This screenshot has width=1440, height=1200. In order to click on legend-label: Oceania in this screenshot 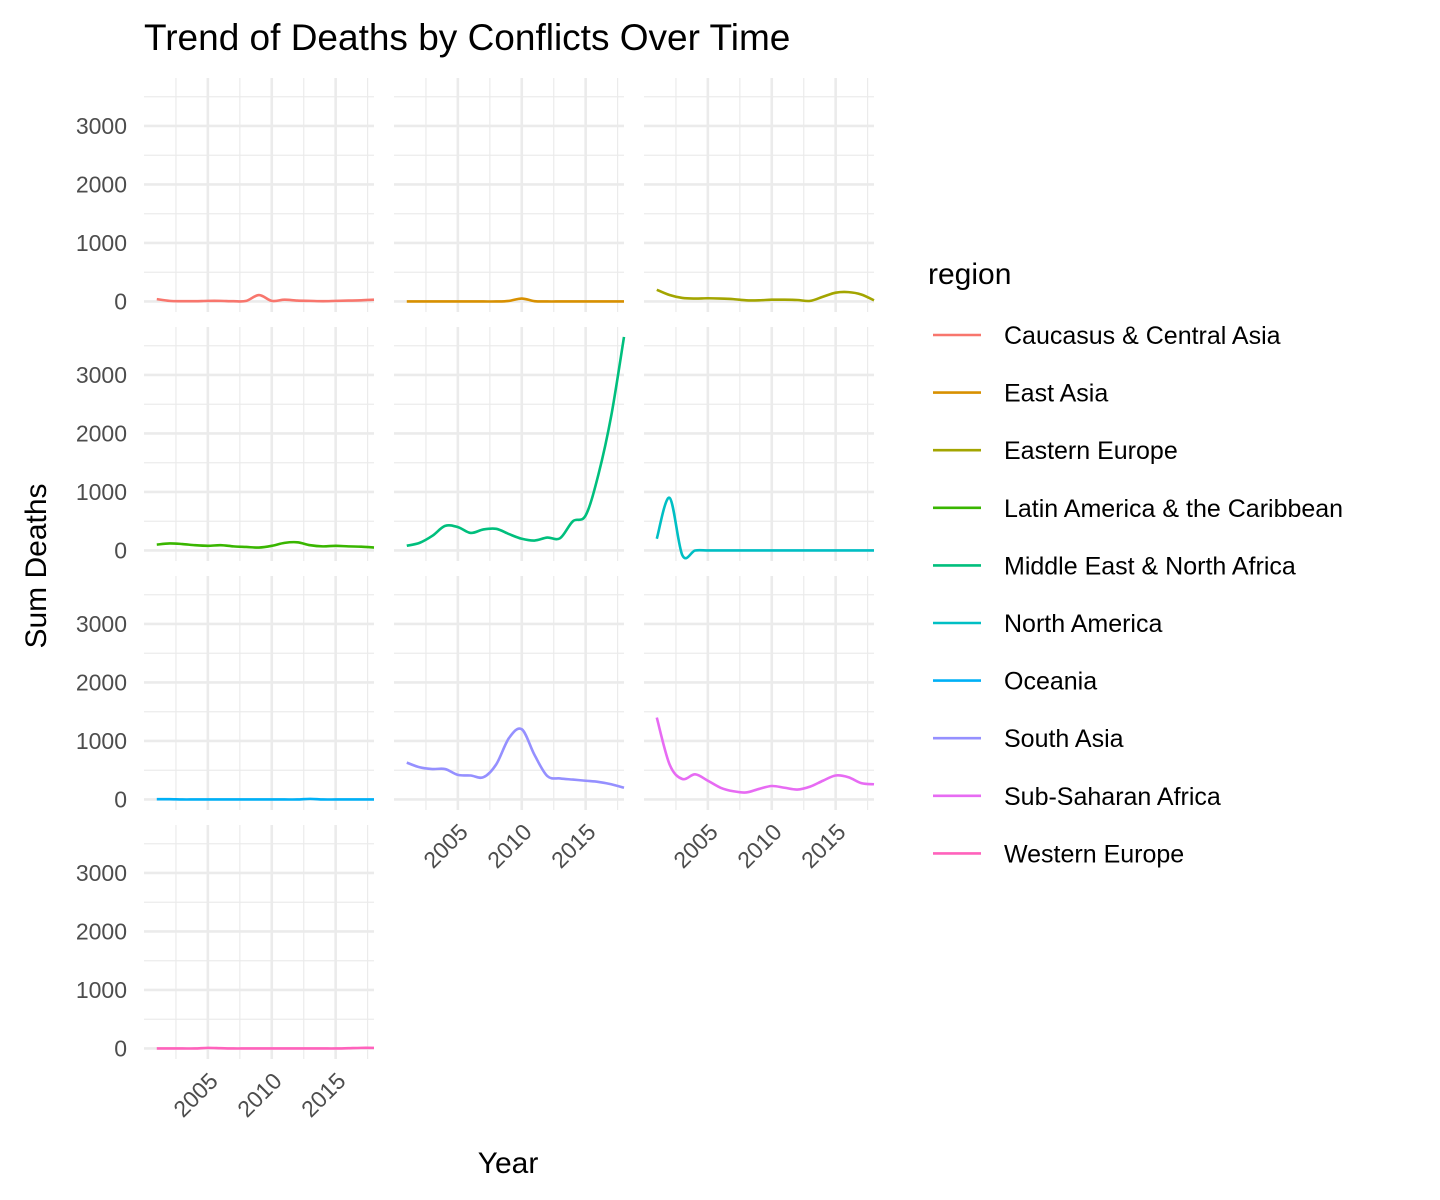, I will do `click(1050, 682)`.